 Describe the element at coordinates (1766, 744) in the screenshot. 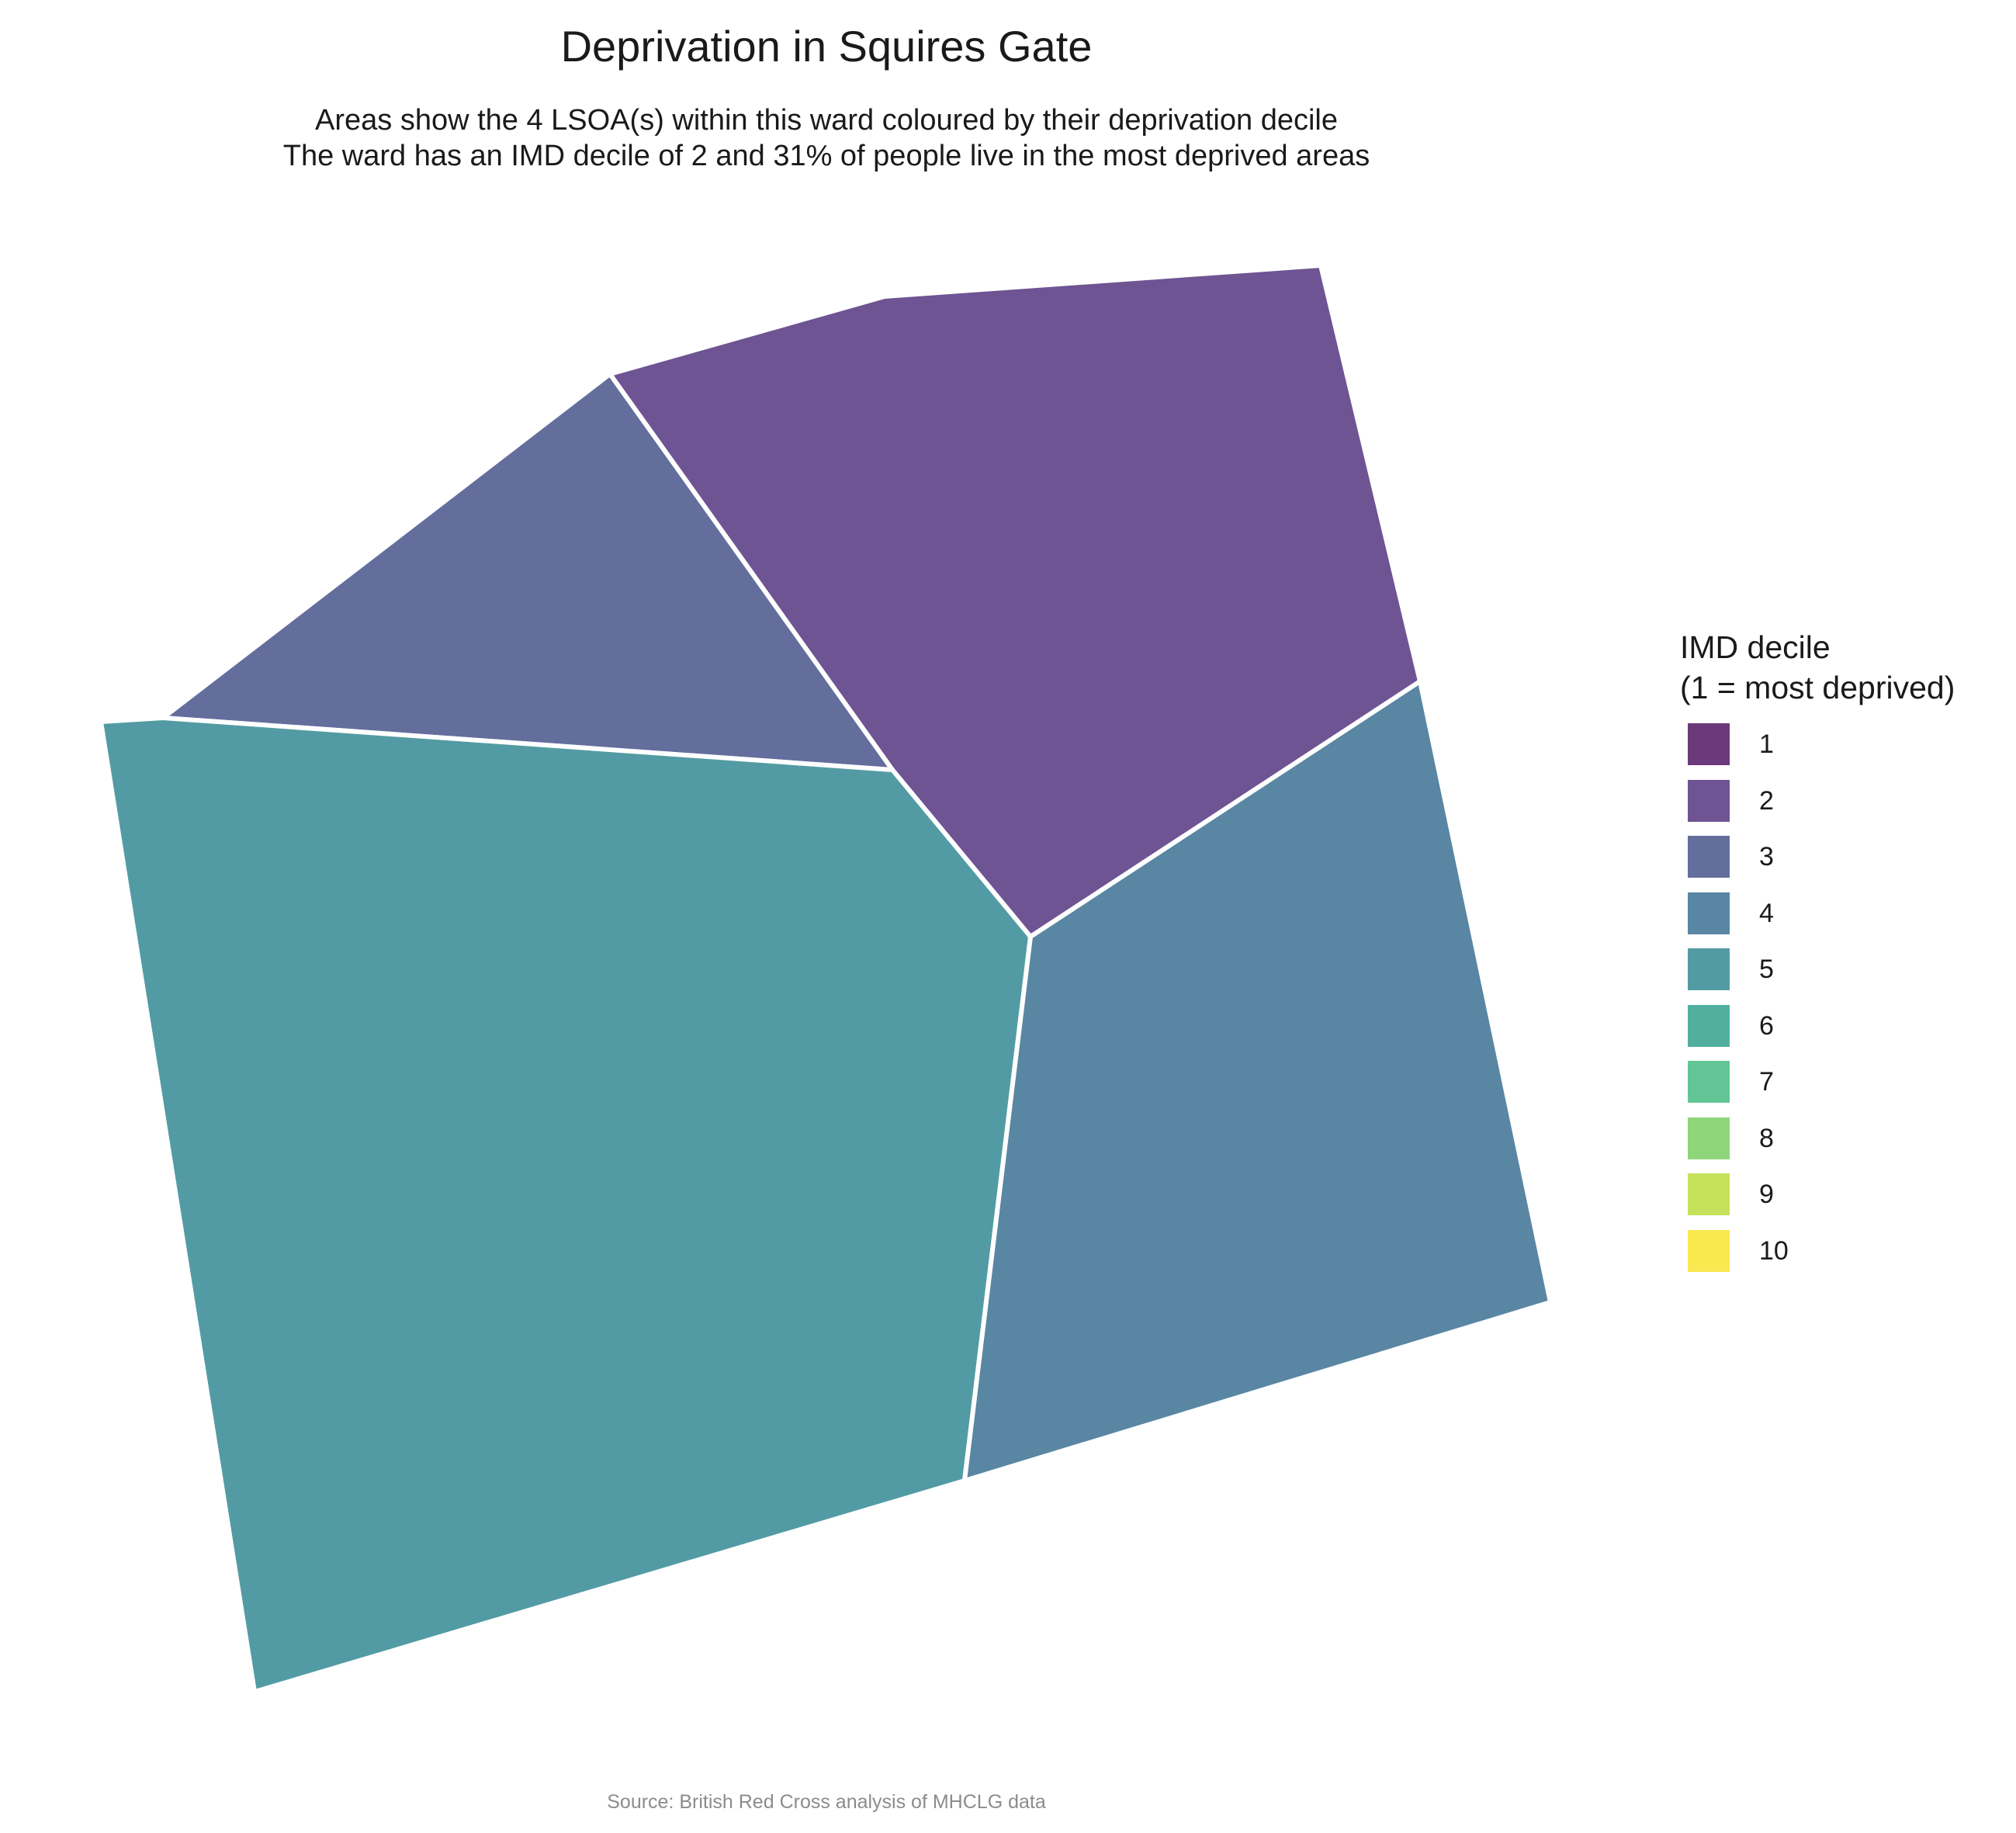

I see `legend-label: 1` at that location.